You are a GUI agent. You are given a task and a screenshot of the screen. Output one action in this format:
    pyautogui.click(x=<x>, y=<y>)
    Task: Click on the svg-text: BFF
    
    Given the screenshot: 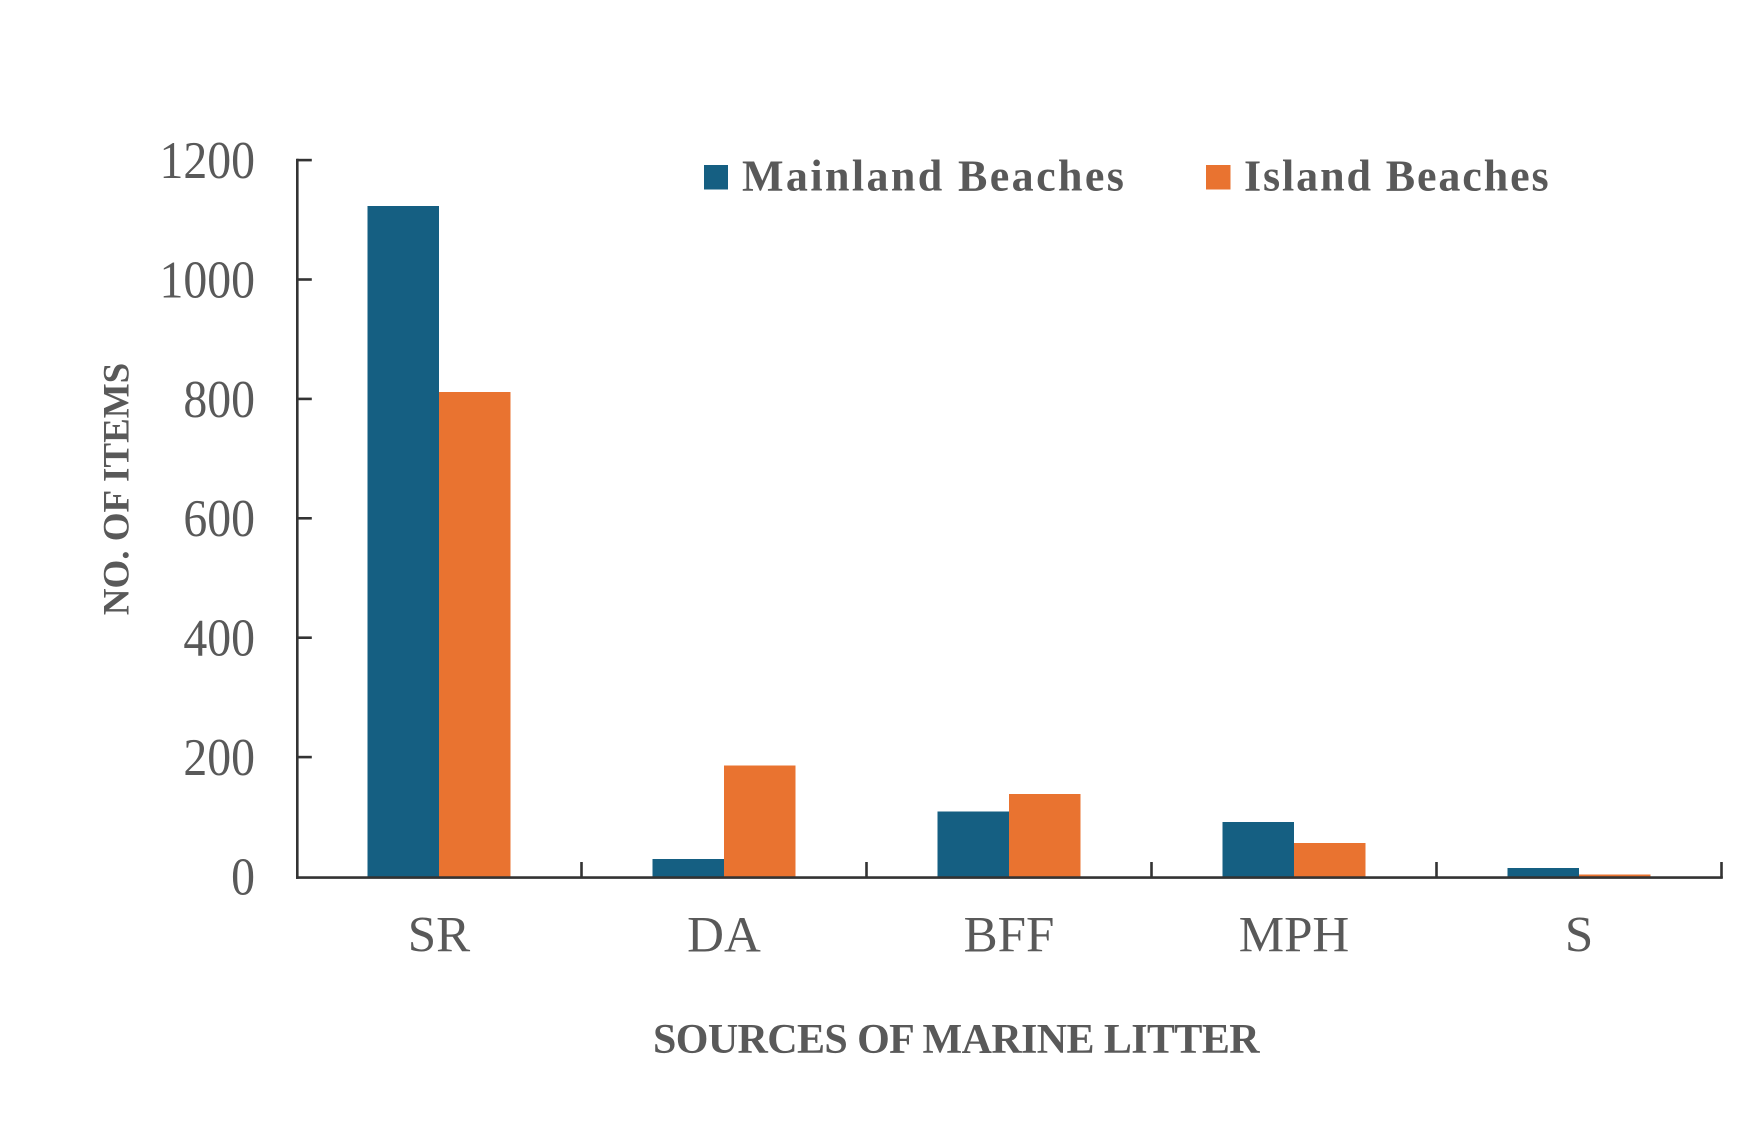 What is the action you would take?
    pyautogui.click(x=1009, y=936)
    